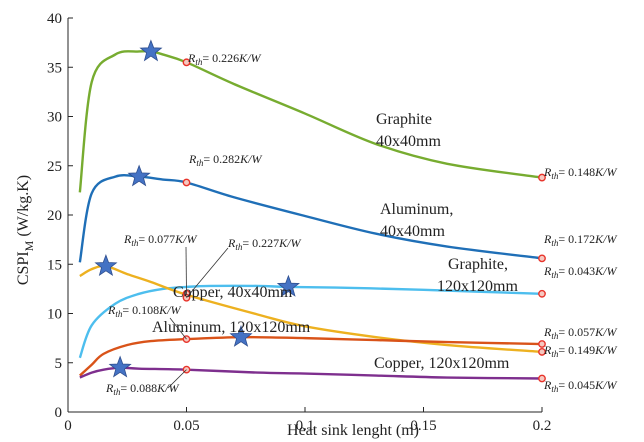  Describe the element at coordinates (160, 240) in the screenshot. I see `rth-label-3-0: Rth= 0.077K/W` at that location.